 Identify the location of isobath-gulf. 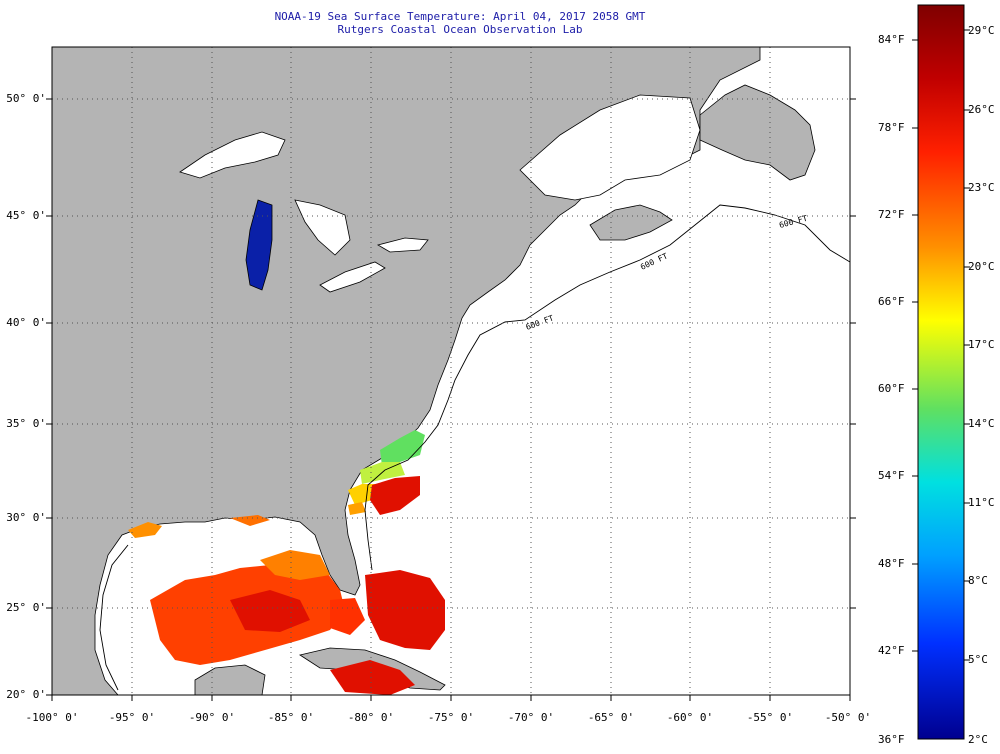
(114, 617).